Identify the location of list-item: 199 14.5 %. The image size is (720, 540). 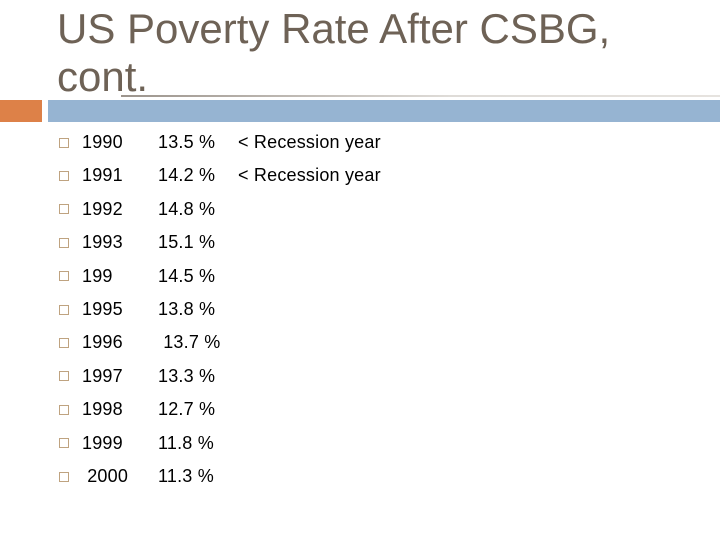
(360, 276).